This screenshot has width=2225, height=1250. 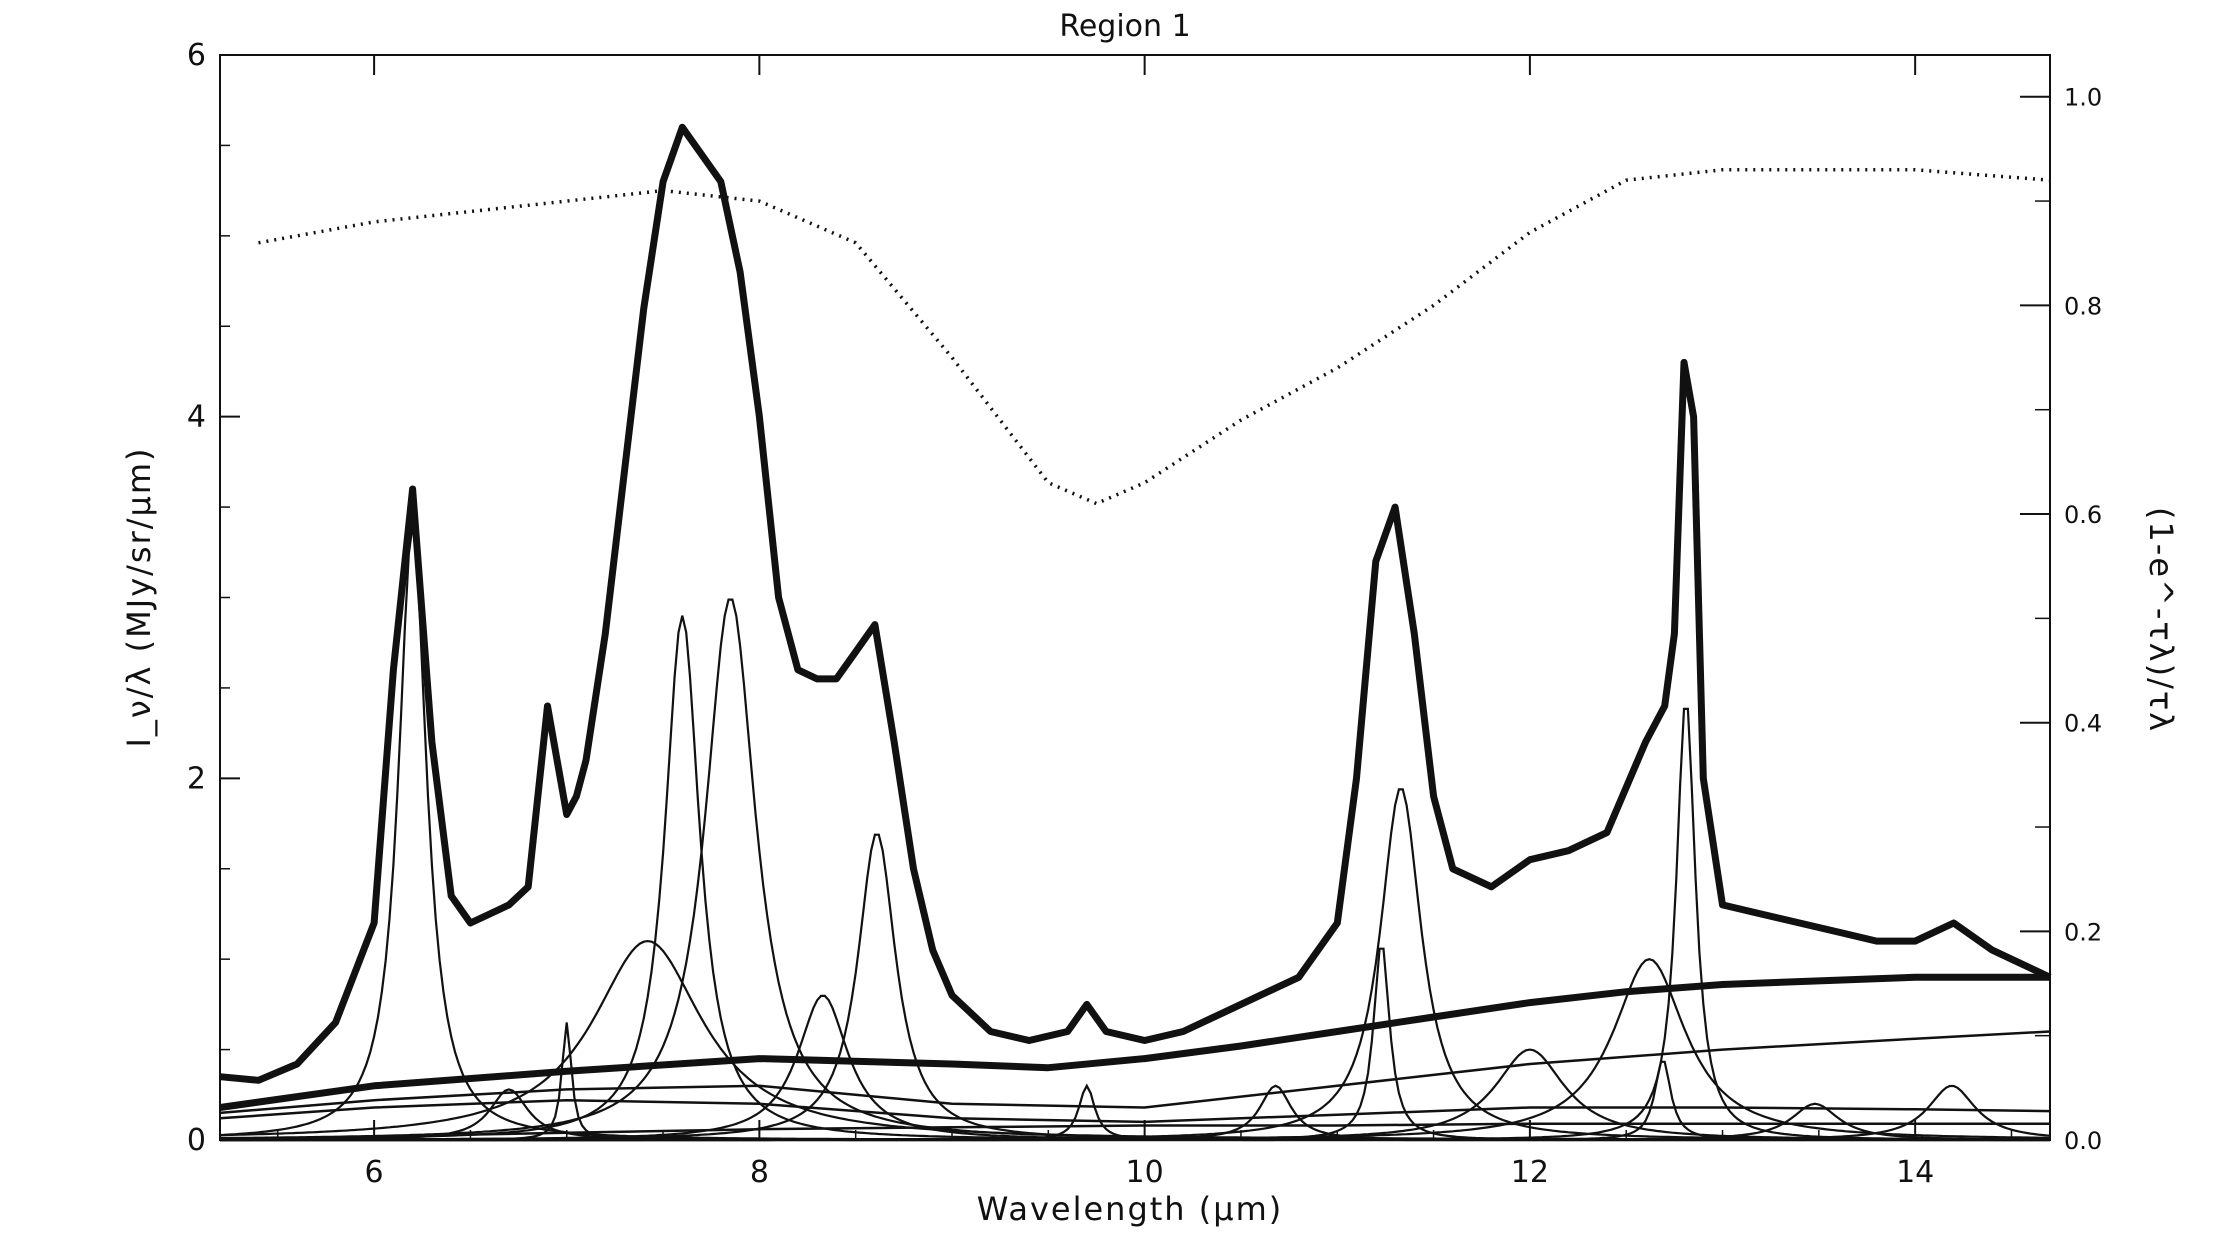 What do you see at coordinates (2083, 1141) in the screenshot?
I see `y-right-tick-label-1: 0.0` at bounding box center [2083, 1141].